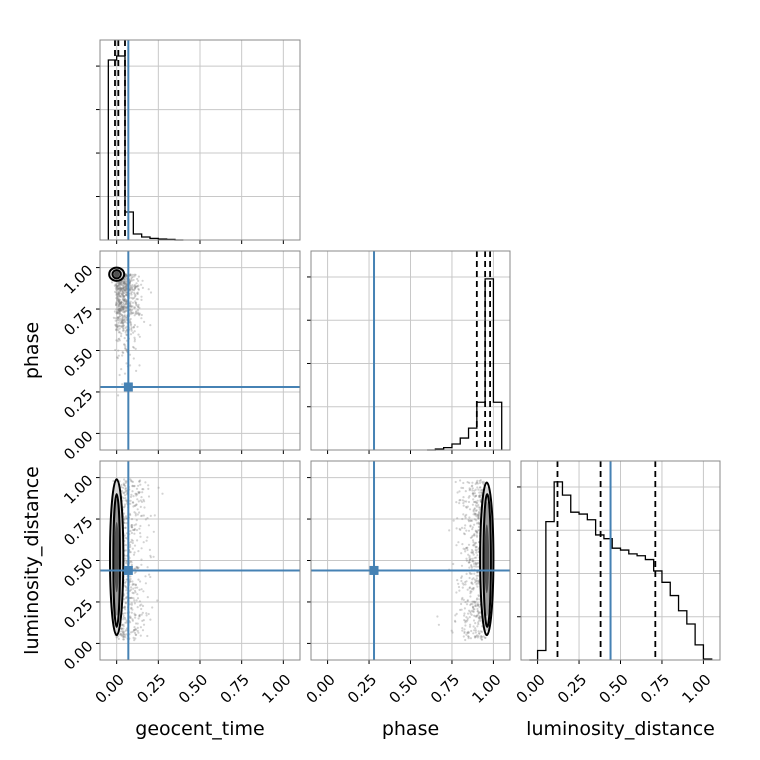 The height and width of the screenshot is (760, 760). Describe the element at coordinates (487, 559) in the screenshot. I see `density-fill` at that location.